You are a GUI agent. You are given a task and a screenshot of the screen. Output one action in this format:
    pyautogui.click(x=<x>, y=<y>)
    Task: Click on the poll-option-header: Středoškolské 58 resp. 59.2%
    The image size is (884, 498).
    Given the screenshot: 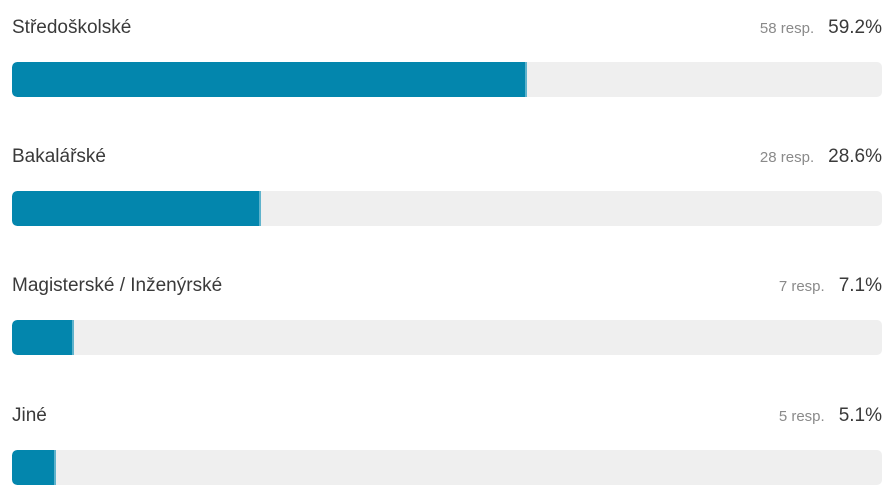 What is the action you would take?
    pyautogui.click(x=447, y=28)
    